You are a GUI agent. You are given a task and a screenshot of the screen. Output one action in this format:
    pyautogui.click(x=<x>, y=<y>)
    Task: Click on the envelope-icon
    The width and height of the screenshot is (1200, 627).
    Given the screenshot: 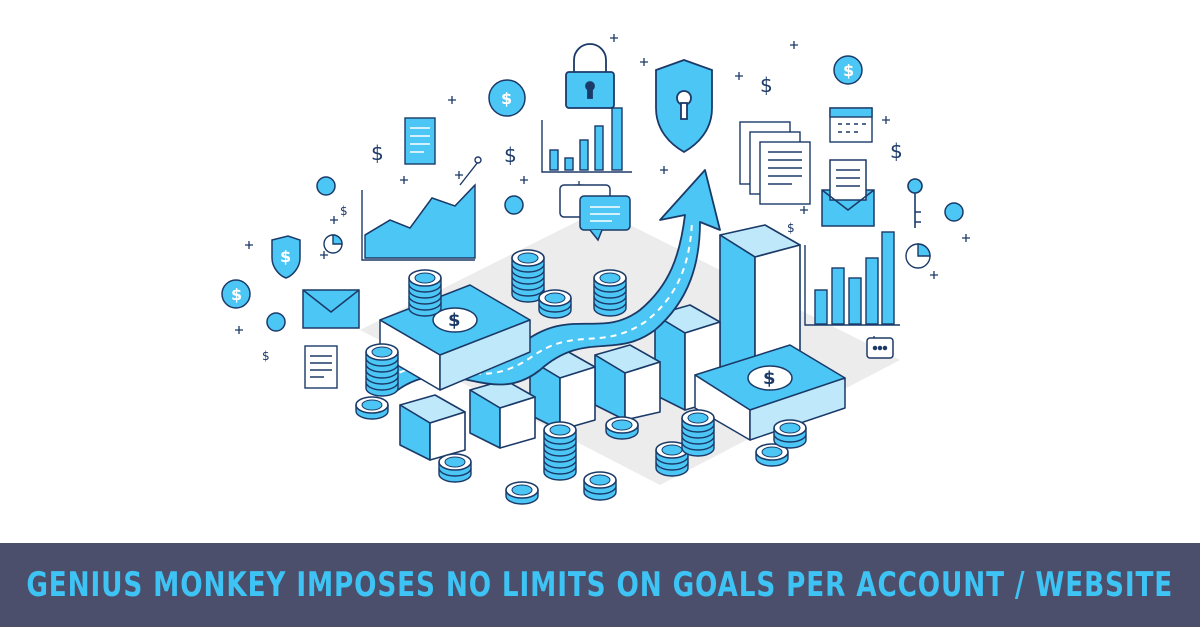 What is the action you would take?
    pyautogui.click(x=588, y=244)
    